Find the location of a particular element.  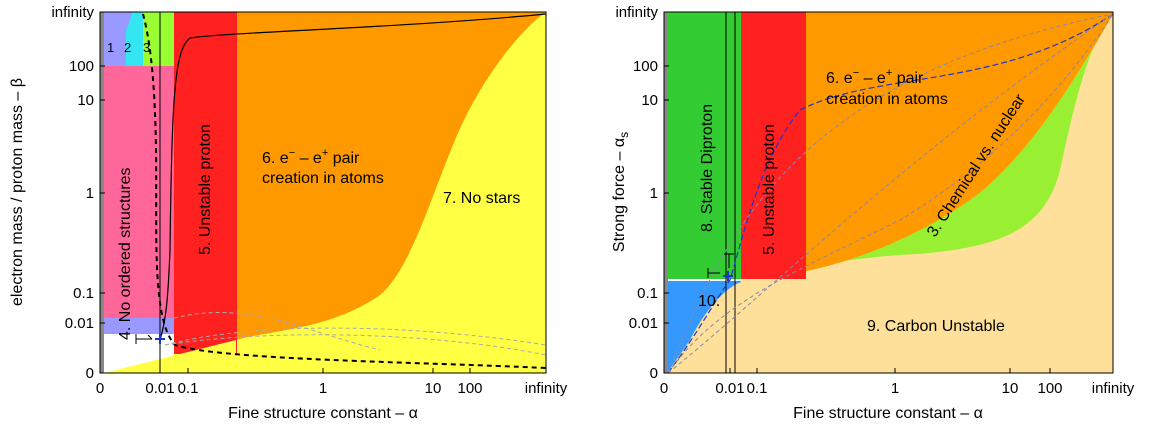

region-5-right is located at coordinates (773, 145).